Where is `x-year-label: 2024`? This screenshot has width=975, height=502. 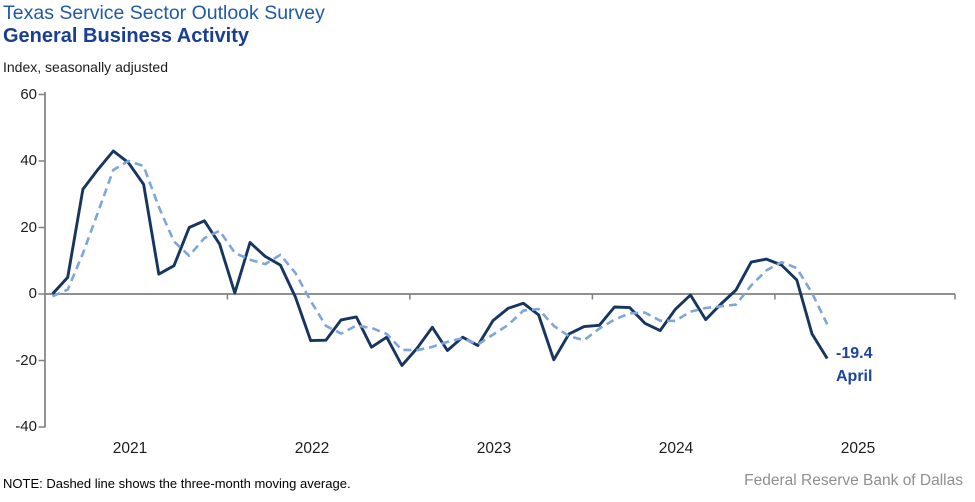
x-year-label: 2024 is located at coordinates (676, 448).